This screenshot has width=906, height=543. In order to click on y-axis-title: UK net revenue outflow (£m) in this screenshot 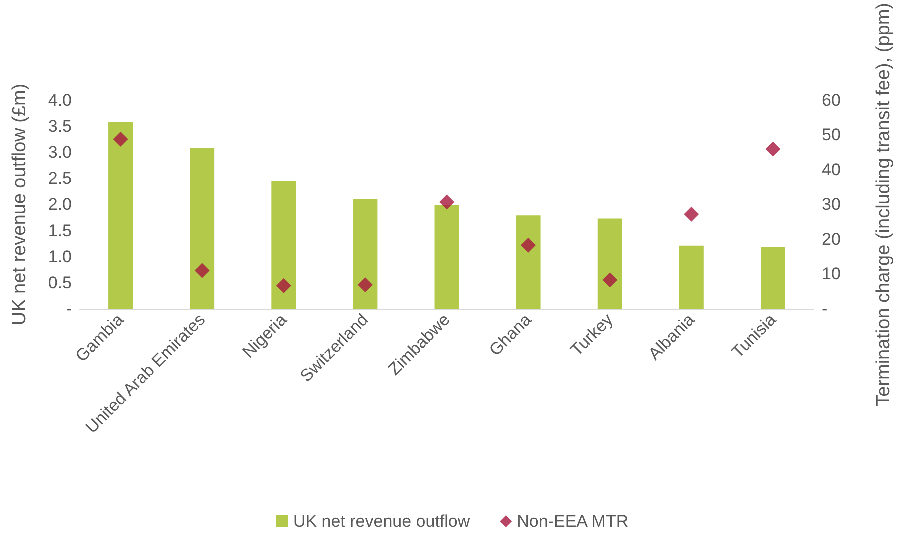, I will do `click(20, 205)`.